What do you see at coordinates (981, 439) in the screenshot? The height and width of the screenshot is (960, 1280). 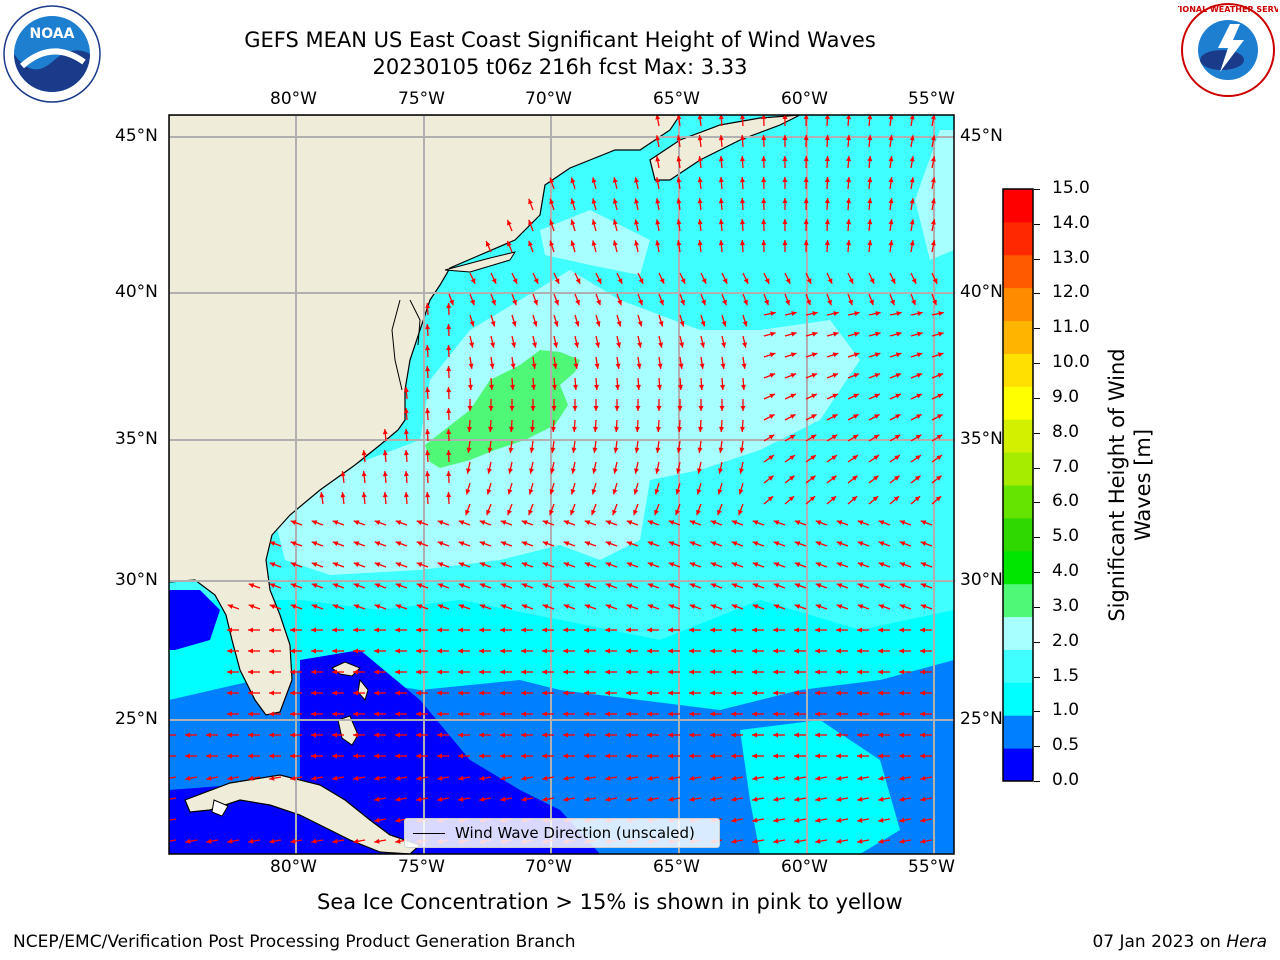 I see `lat-label-right-35n: 35°N` at bounding box center [981, 439].